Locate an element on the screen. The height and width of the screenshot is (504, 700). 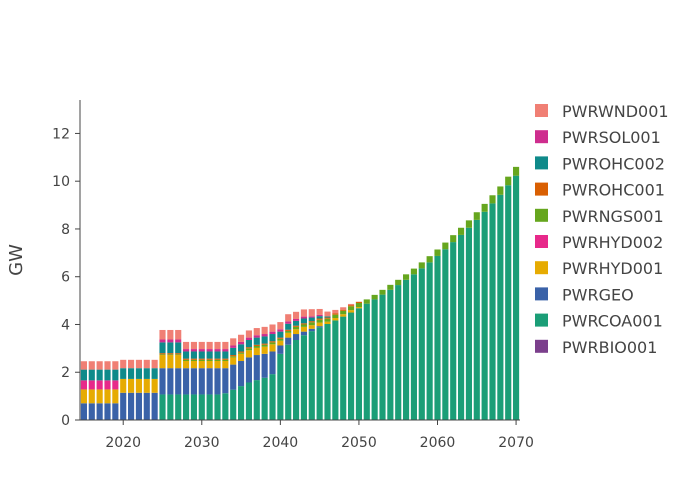
legend-item: PWRBIO001 is located at coordinates (596, 347).